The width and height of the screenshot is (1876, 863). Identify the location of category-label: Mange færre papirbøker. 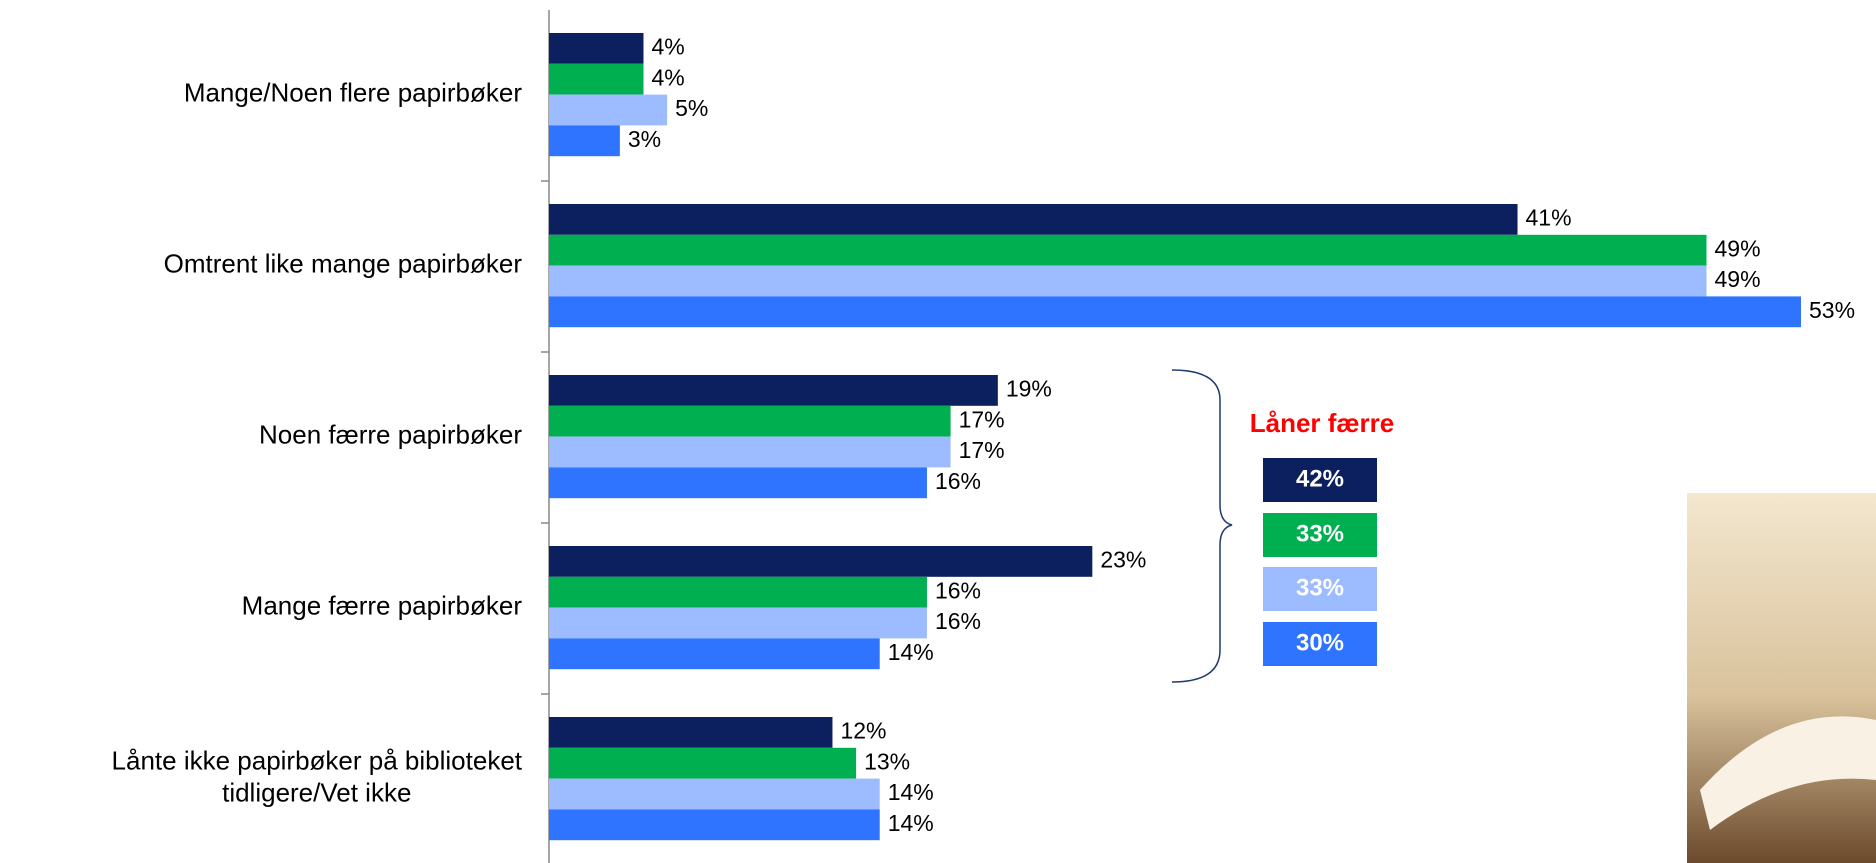
(382, 605).